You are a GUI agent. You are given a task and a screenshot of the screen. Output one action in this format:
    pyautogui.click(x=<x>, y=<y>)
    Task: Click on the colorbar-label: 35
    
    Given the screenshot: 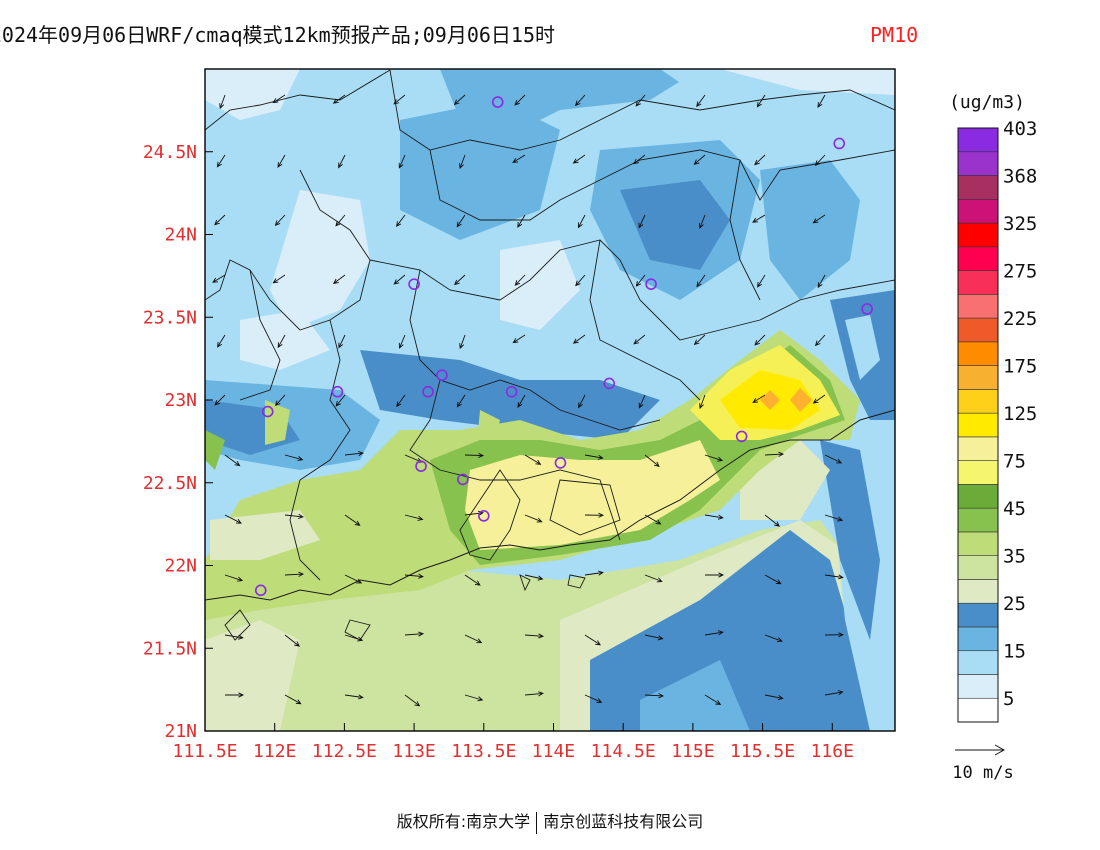 What is the action you would take?
    pyautogui.click(x=1014, y=557)
    